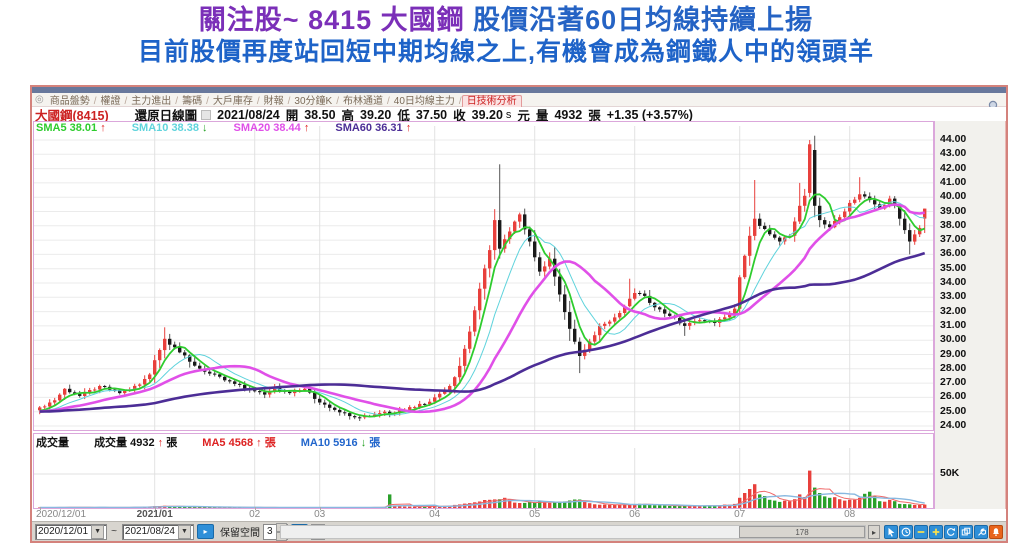 Image resolution: width=1012 pixels, height=560 pixels. What do you see at coordinates (232, 101) in the screenshot?
I see `tab-item-5: 大戶庫存` at bounding box center [232, 101].